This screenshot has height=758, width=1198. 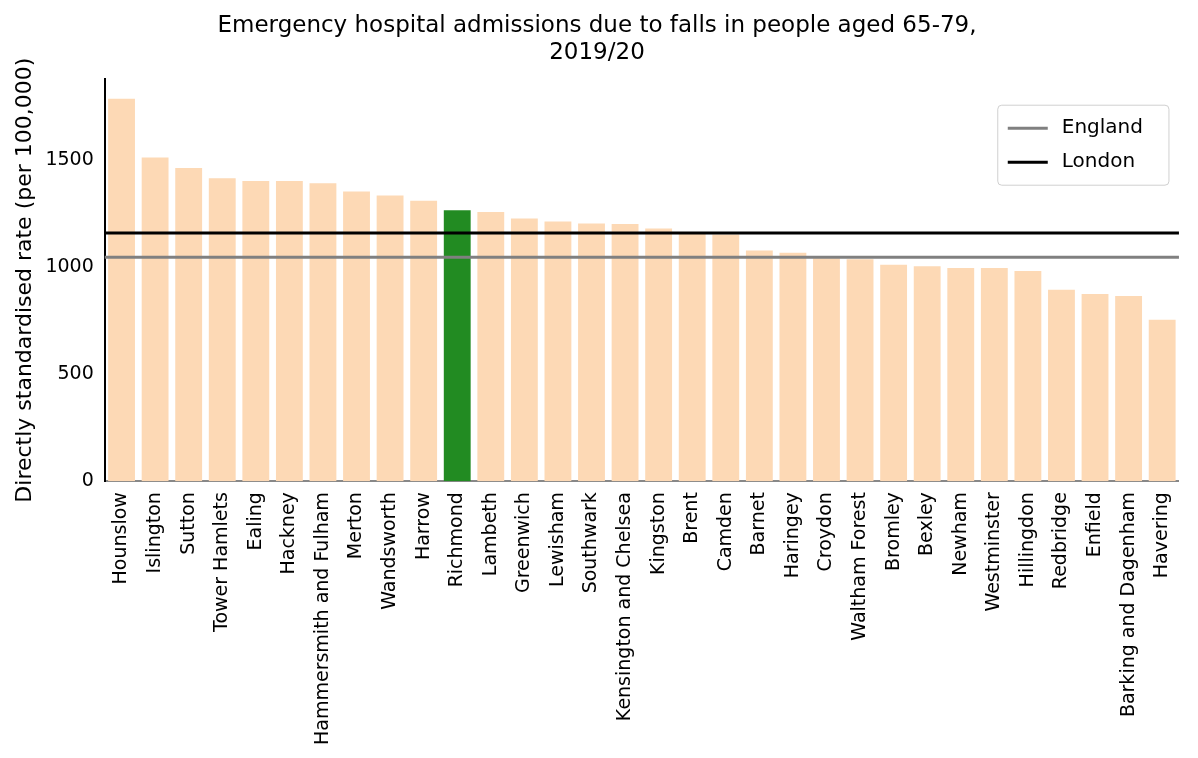 What do you see at coordinates (1092, 525) in the screenshot?
I see `x-tick-label: Enfield` at bounding box center [1092, 525].